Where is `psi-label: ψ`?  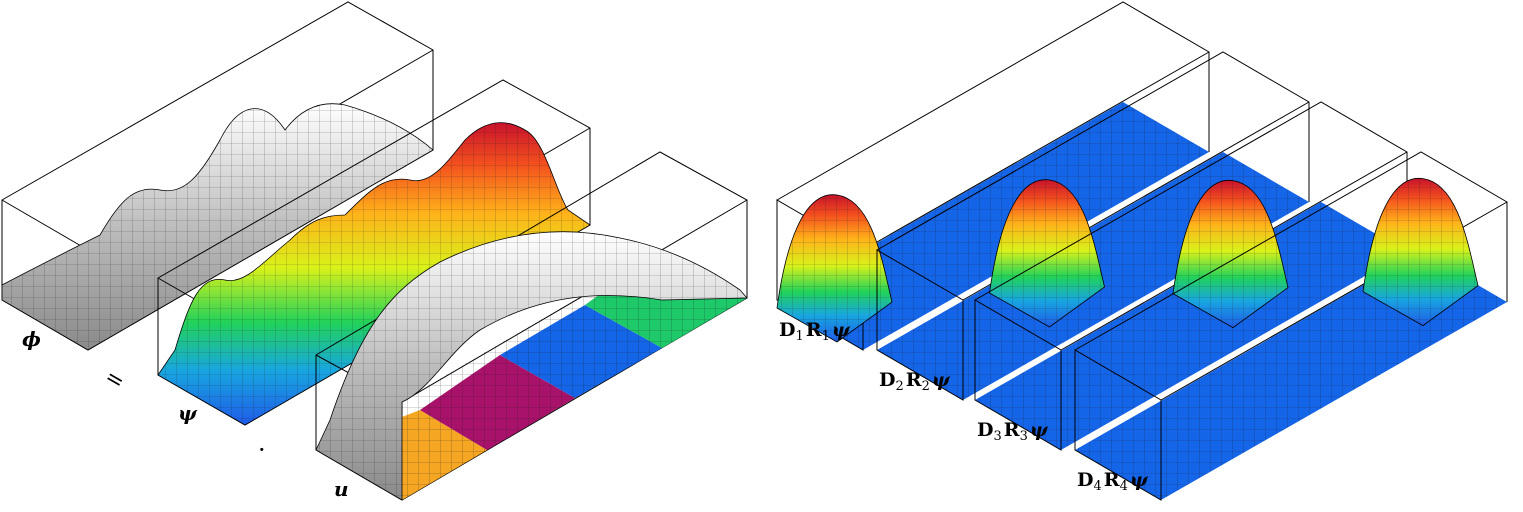
psi-label: ψ is located at coordinates (188, 413).